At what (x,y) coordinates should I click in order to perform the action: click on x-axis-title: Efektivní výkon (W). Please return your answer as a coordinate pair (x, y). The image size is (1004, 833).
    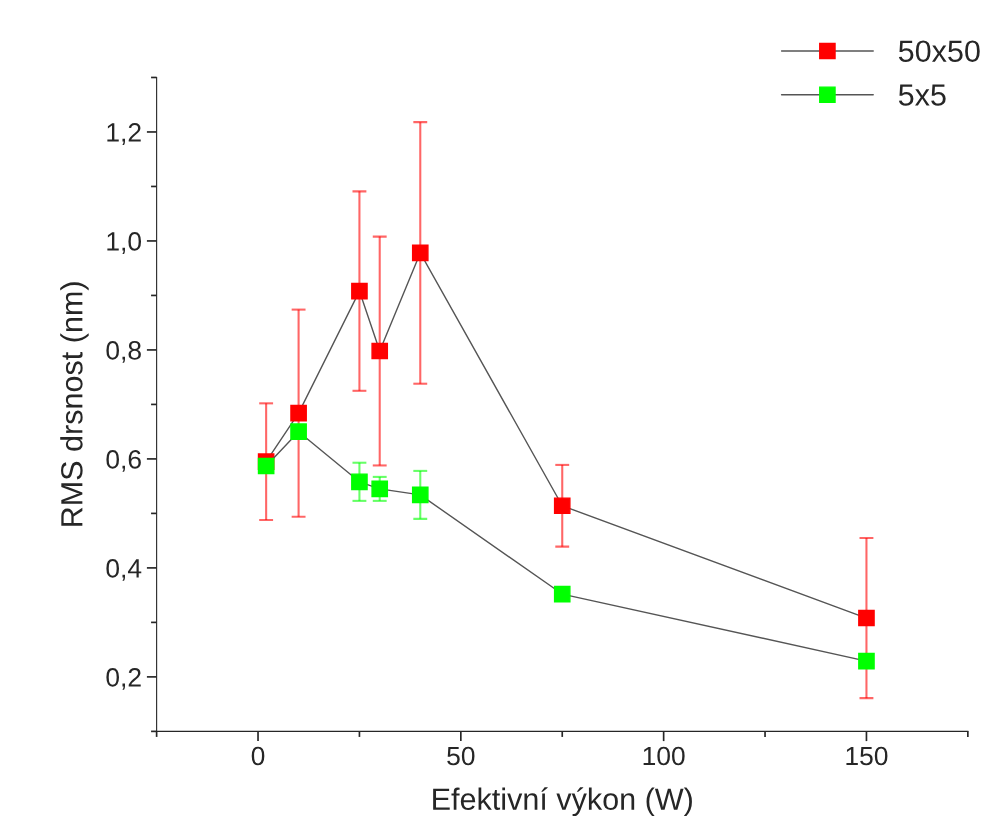
    Looking at the image, I should click on (562, 802).